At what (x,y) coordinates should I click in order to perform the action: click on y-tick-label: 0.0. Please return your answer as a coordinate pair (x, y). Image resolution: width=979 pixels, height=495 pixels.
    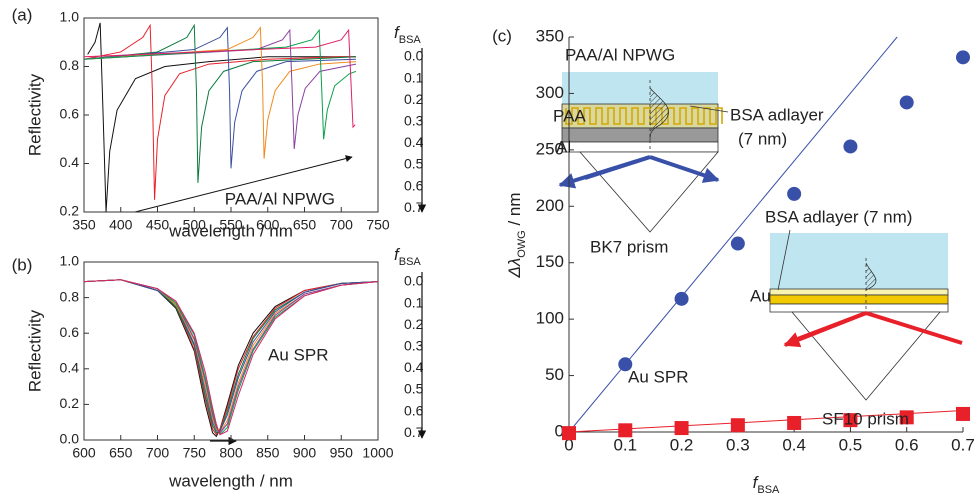
    Looking at the image, I should click on (70, 439).